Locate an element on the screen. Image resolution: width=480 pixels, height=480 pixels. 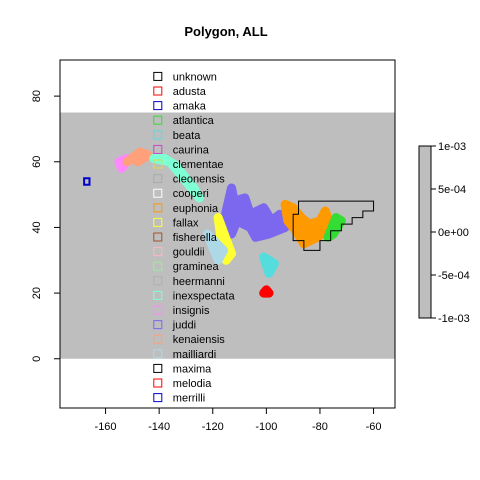
legend-label: inexspectata is located at coordinates (204, 296).